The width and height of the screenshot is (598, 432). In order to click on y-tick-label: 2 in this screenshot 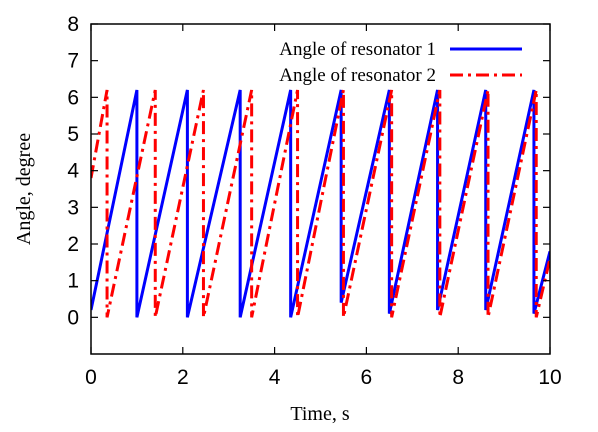, I will do `click(73, 244)`.